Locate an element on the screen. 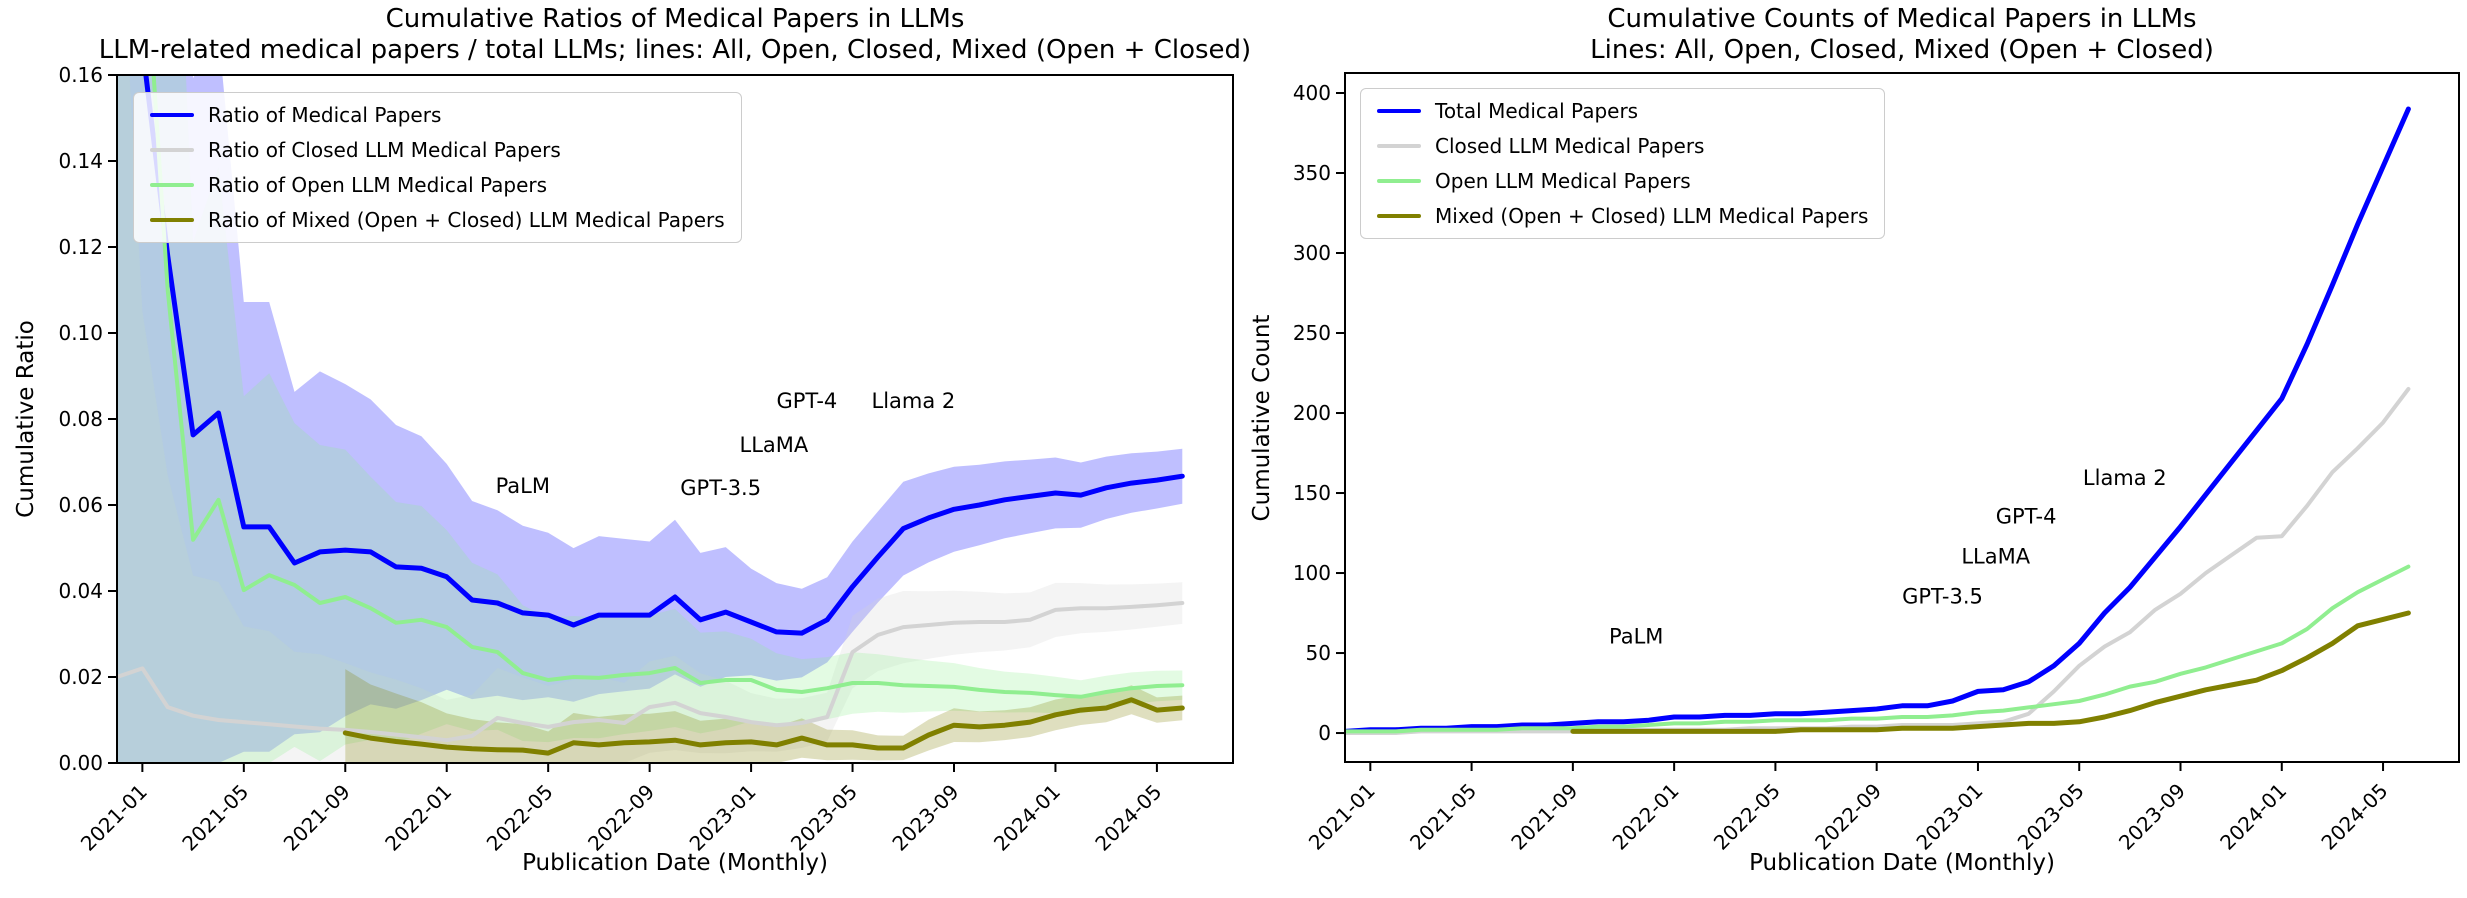  legend-label: Ratio of Closed LLM Medical Papers is located at coordinates (384, 150).